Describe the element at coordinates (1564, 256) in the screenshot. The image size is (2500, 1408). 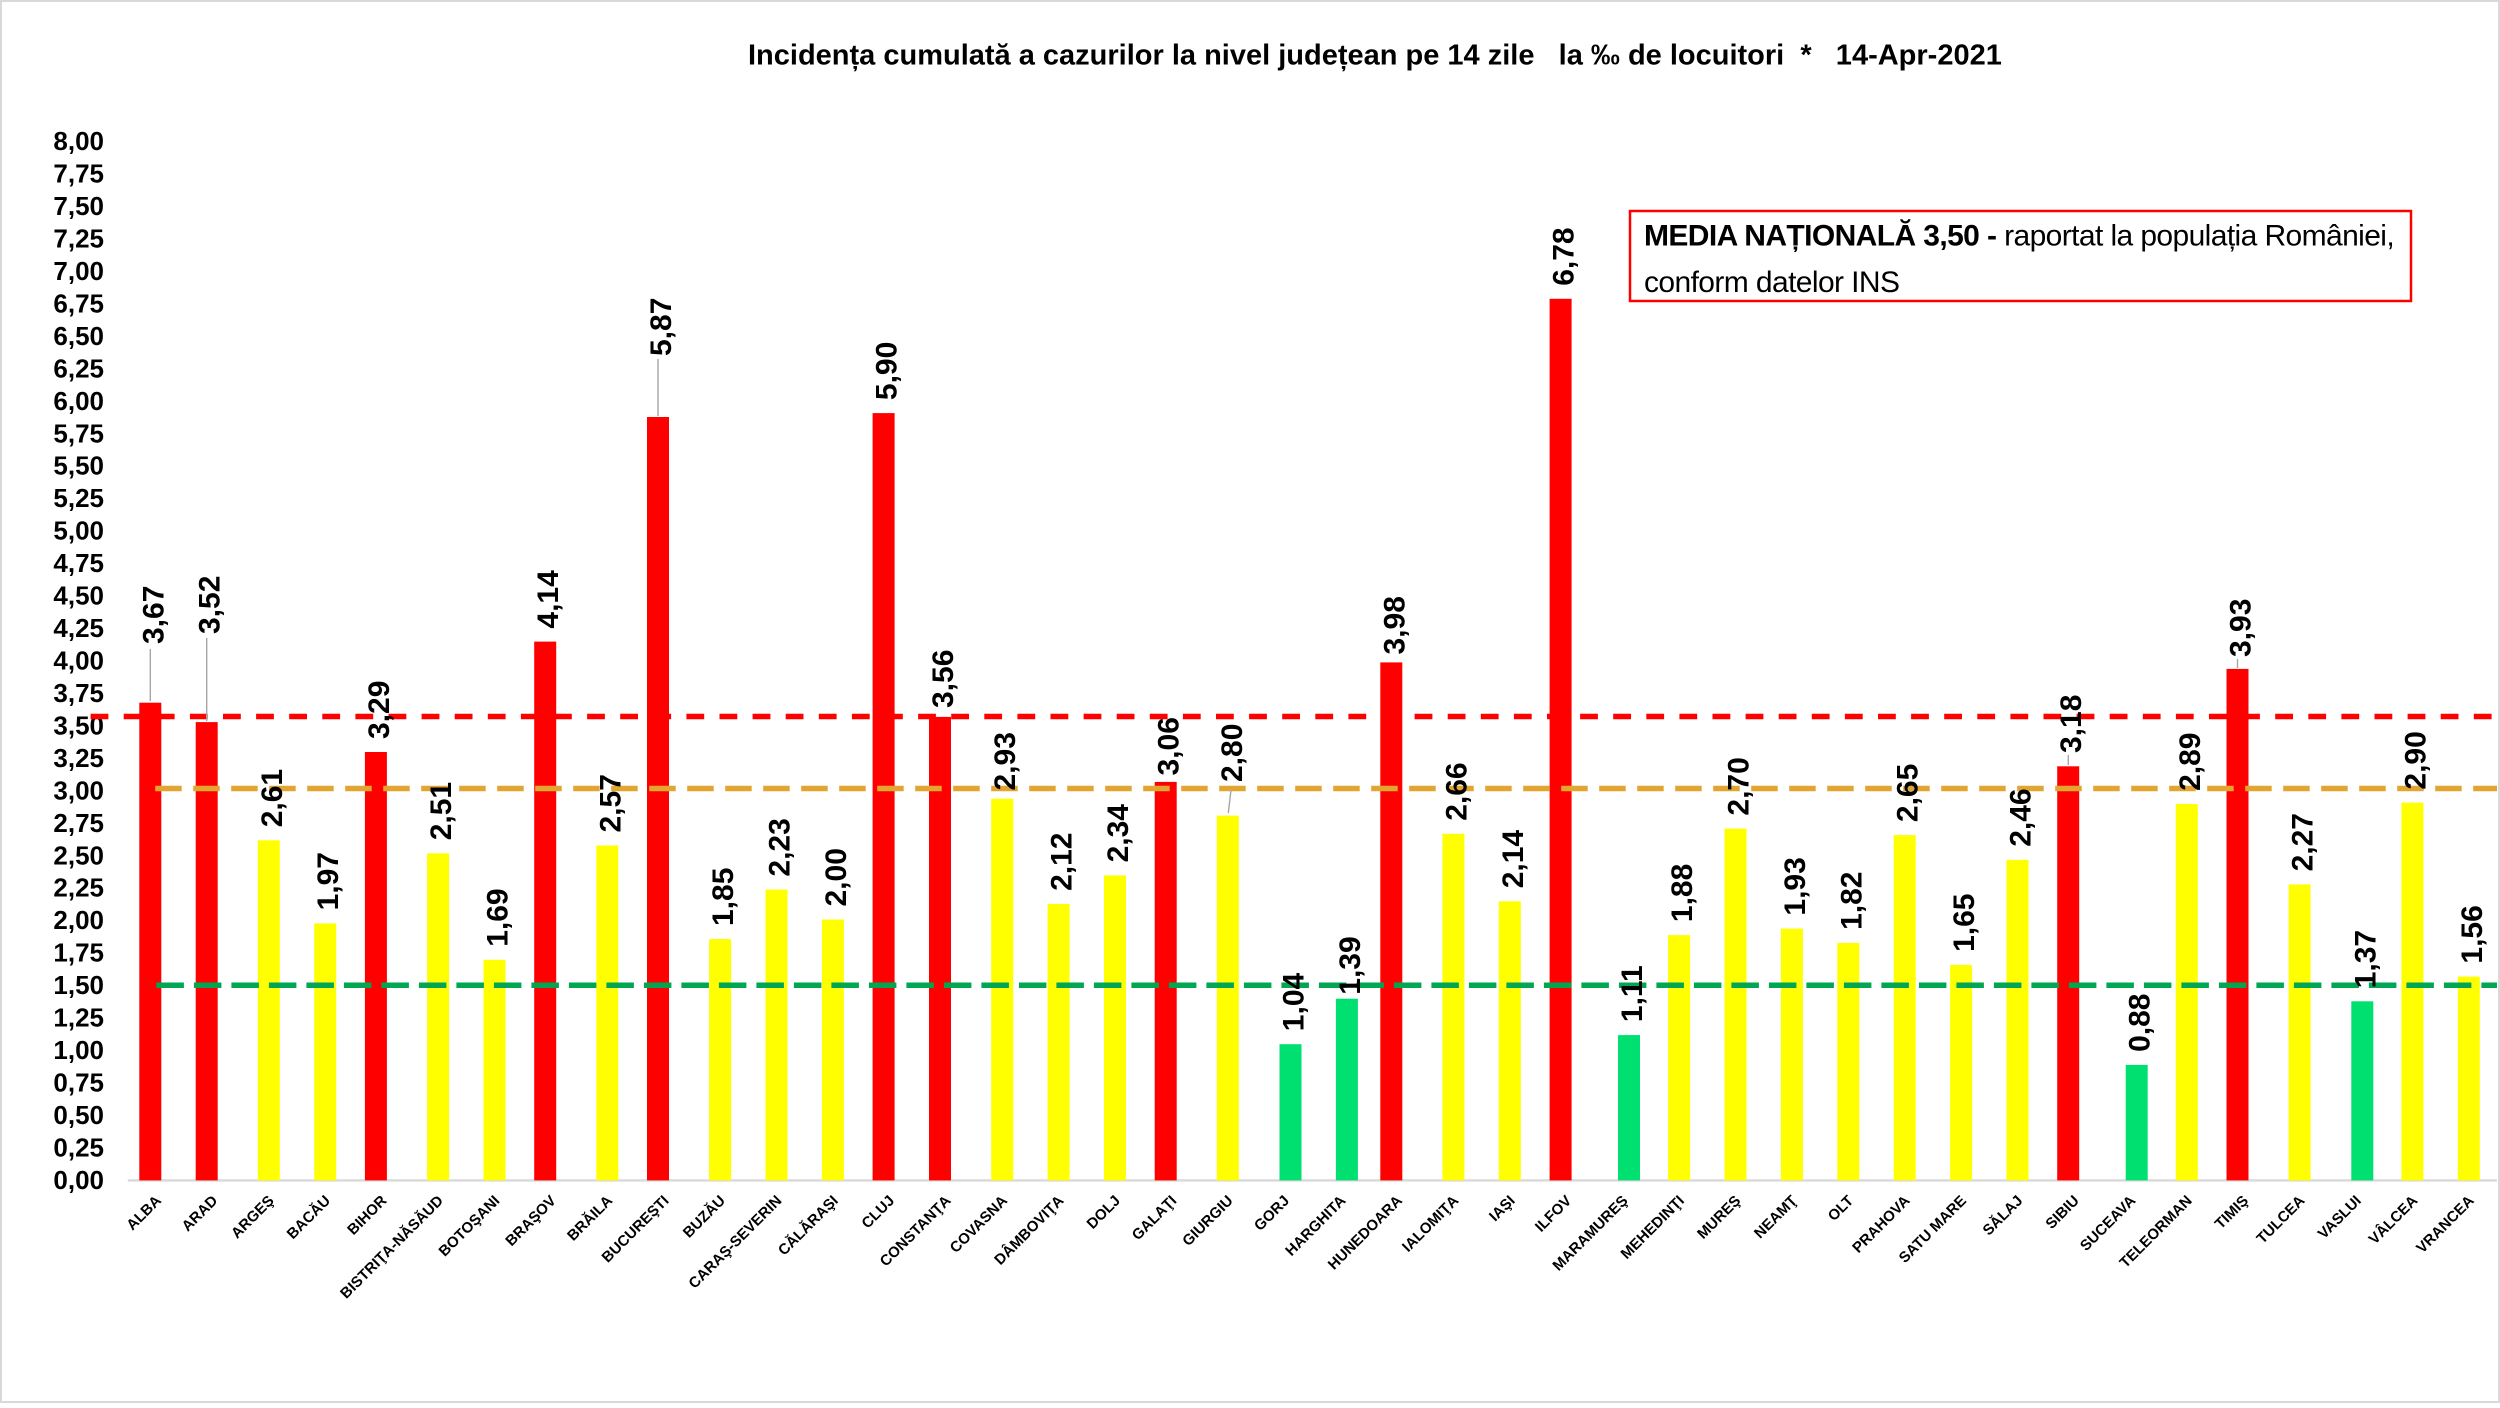
I see `svg-text: 6,78` at that location.